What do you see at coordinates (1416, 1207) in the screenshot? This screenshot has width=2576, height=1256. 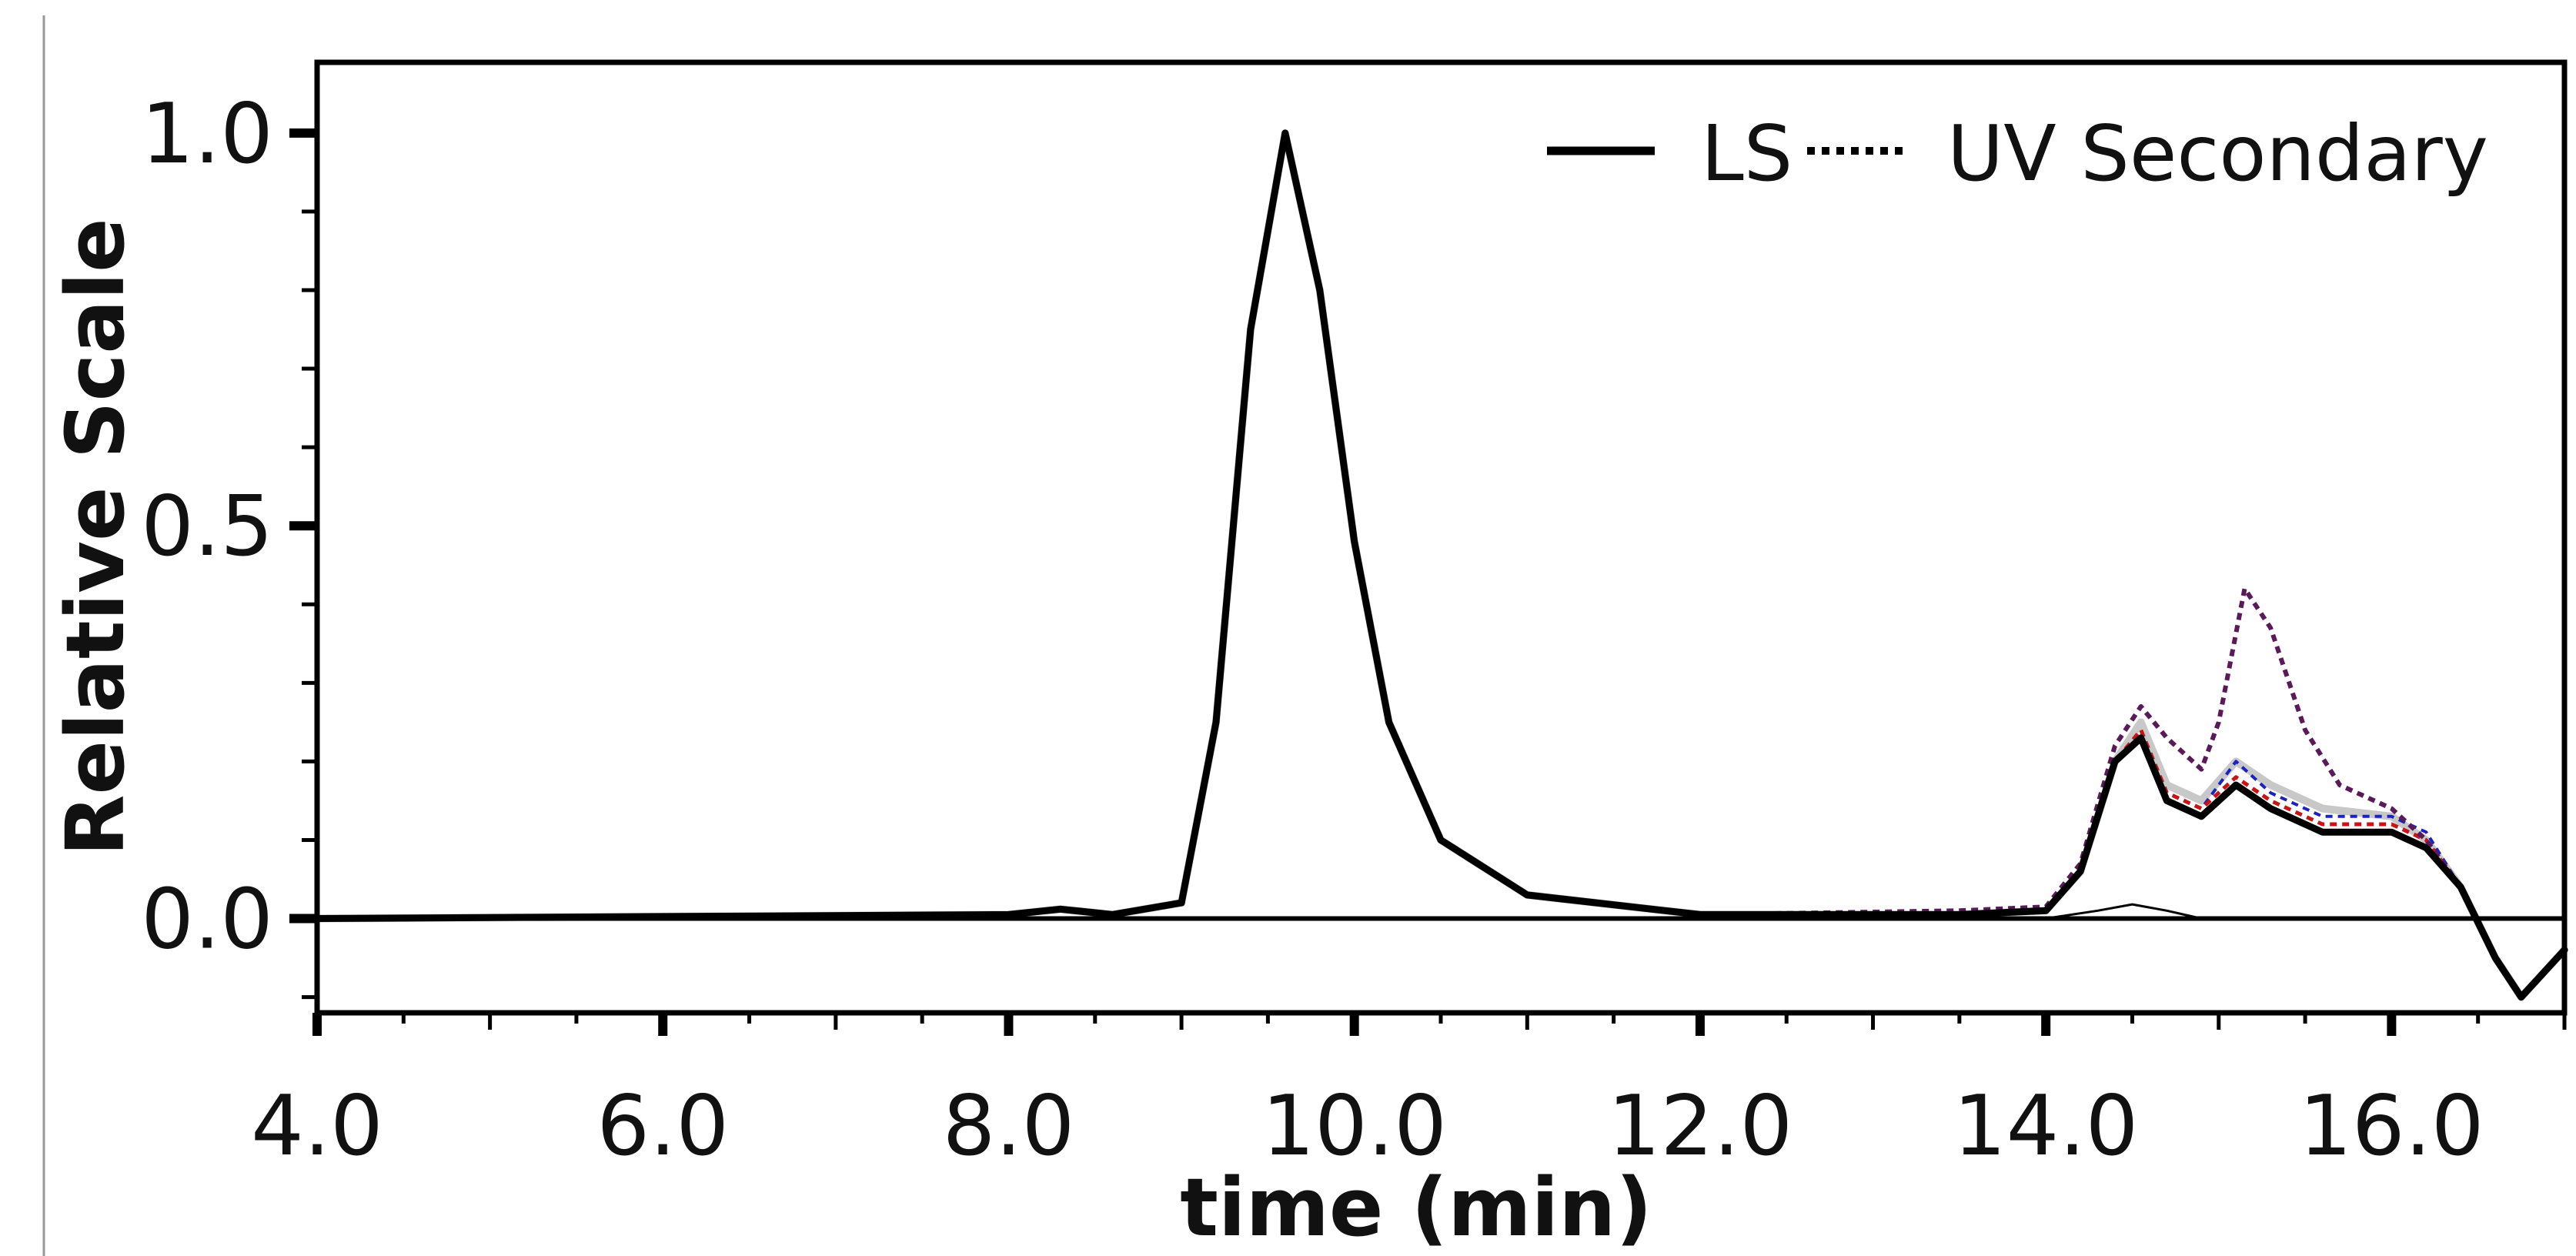 I see `x-axis-title: time (min)` at bounding box center [1416, 1207].